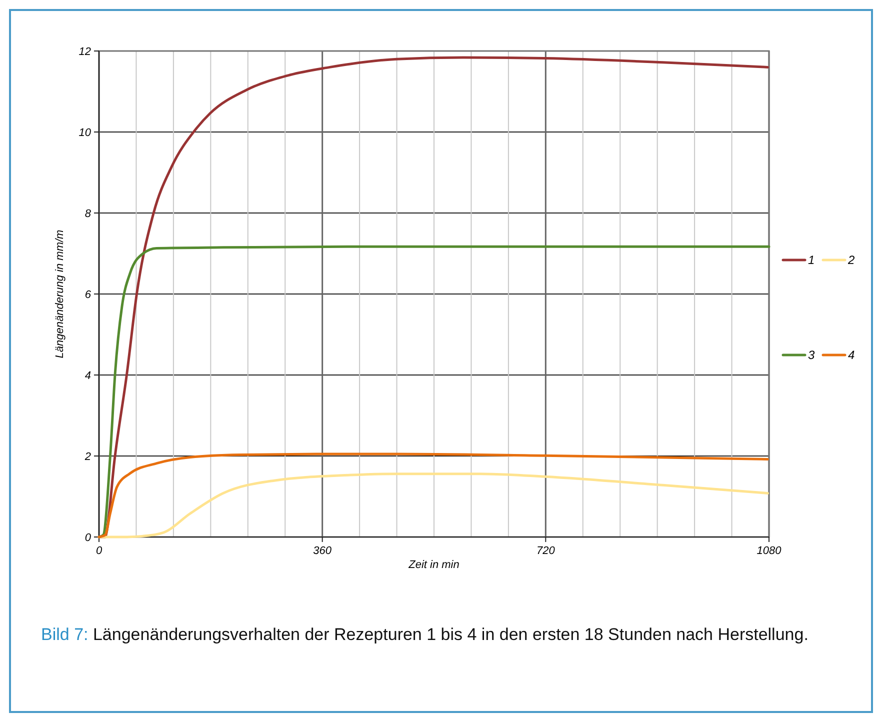 This screenshot has width=882, height=722. What do you see at coordinates (84, 52) in the screenshot?
I see `y-tick-label: 12` at bounding box center [84, 52].